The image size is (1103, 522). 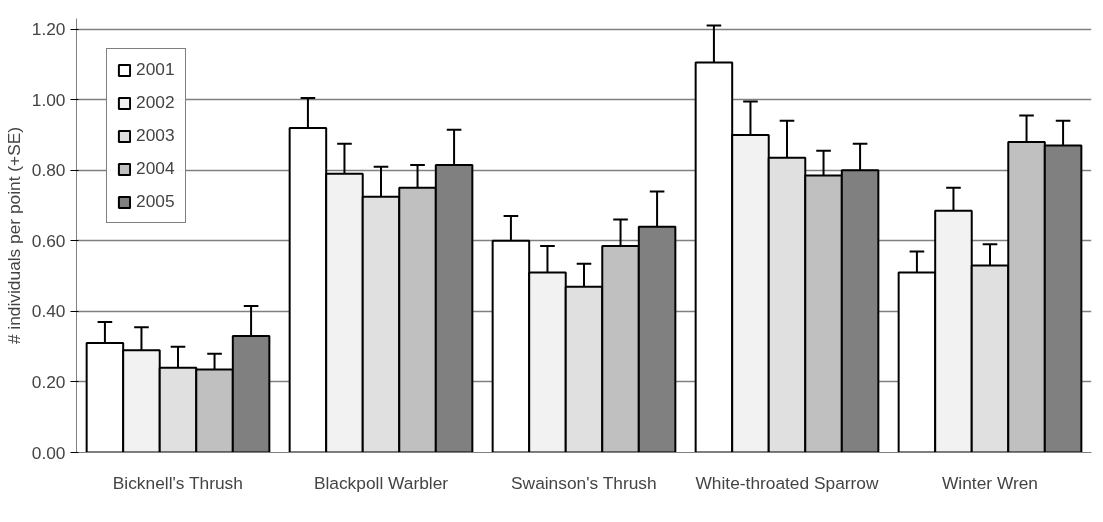 What do you see at coordinates (48, 99) in the screenshot?
I see `y-tick-label: 1.00` at bounding box center [48, 99].